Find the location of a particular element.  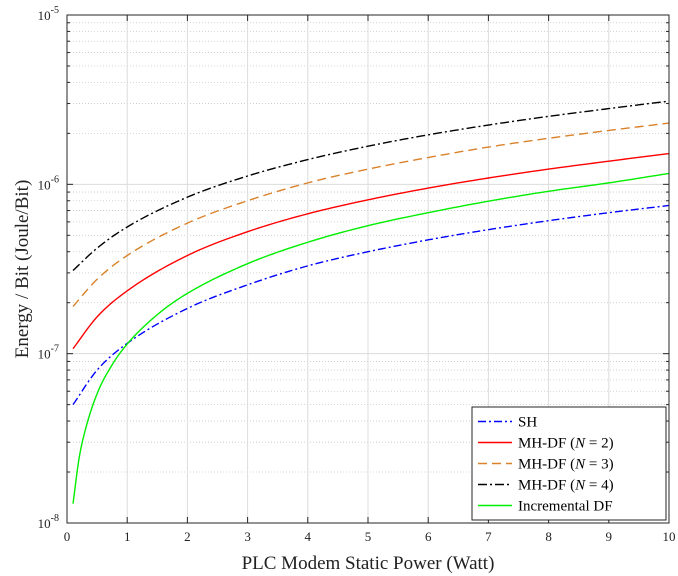

legend-label: Incremental DF is located at coordinates (565, 507).